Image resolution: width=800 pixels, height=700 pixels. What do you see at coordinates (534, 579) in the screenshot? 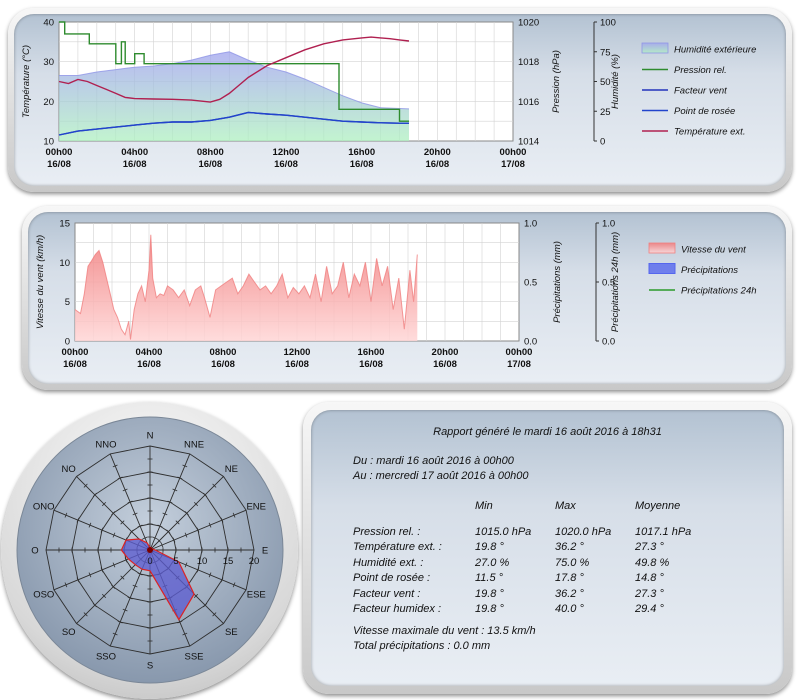
I see `table-row: Point de rosée : 11.5 ° 17.8 ° 14.8 °` at bounding box center [534, 579].